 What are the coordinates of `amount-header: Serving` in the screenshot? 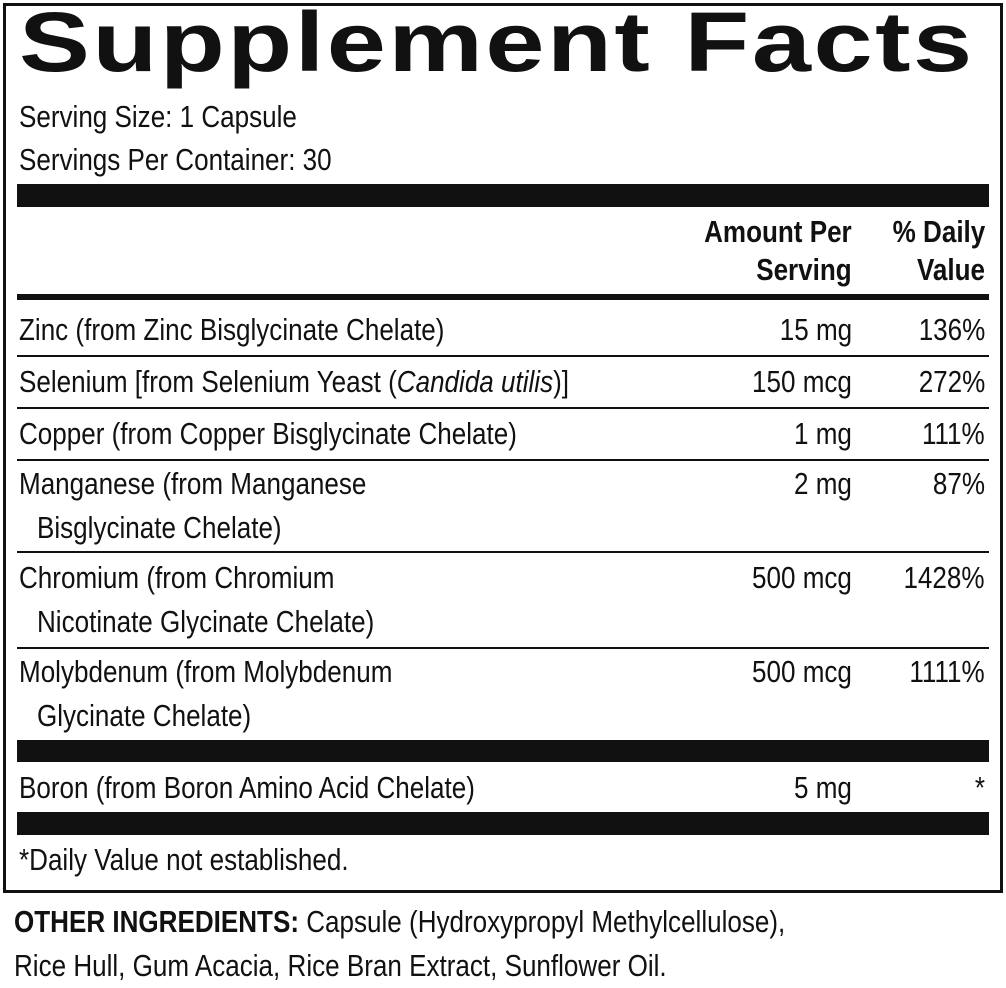 It's located at (804, 269).